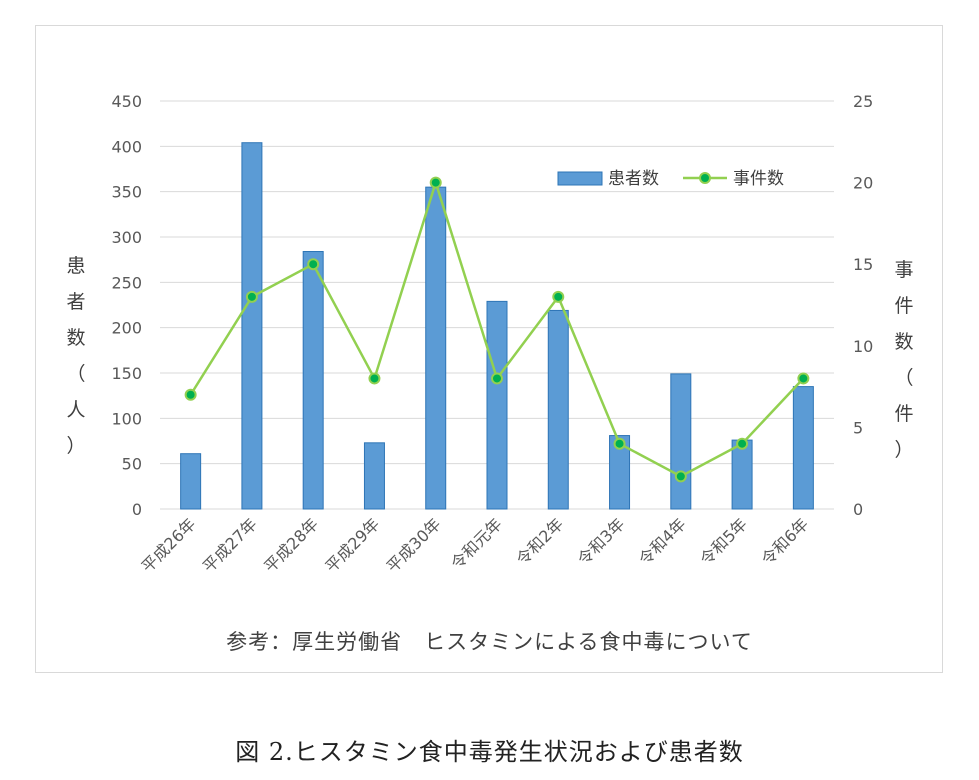  I want to click on category-label: 令和4年, so click(662, 541).